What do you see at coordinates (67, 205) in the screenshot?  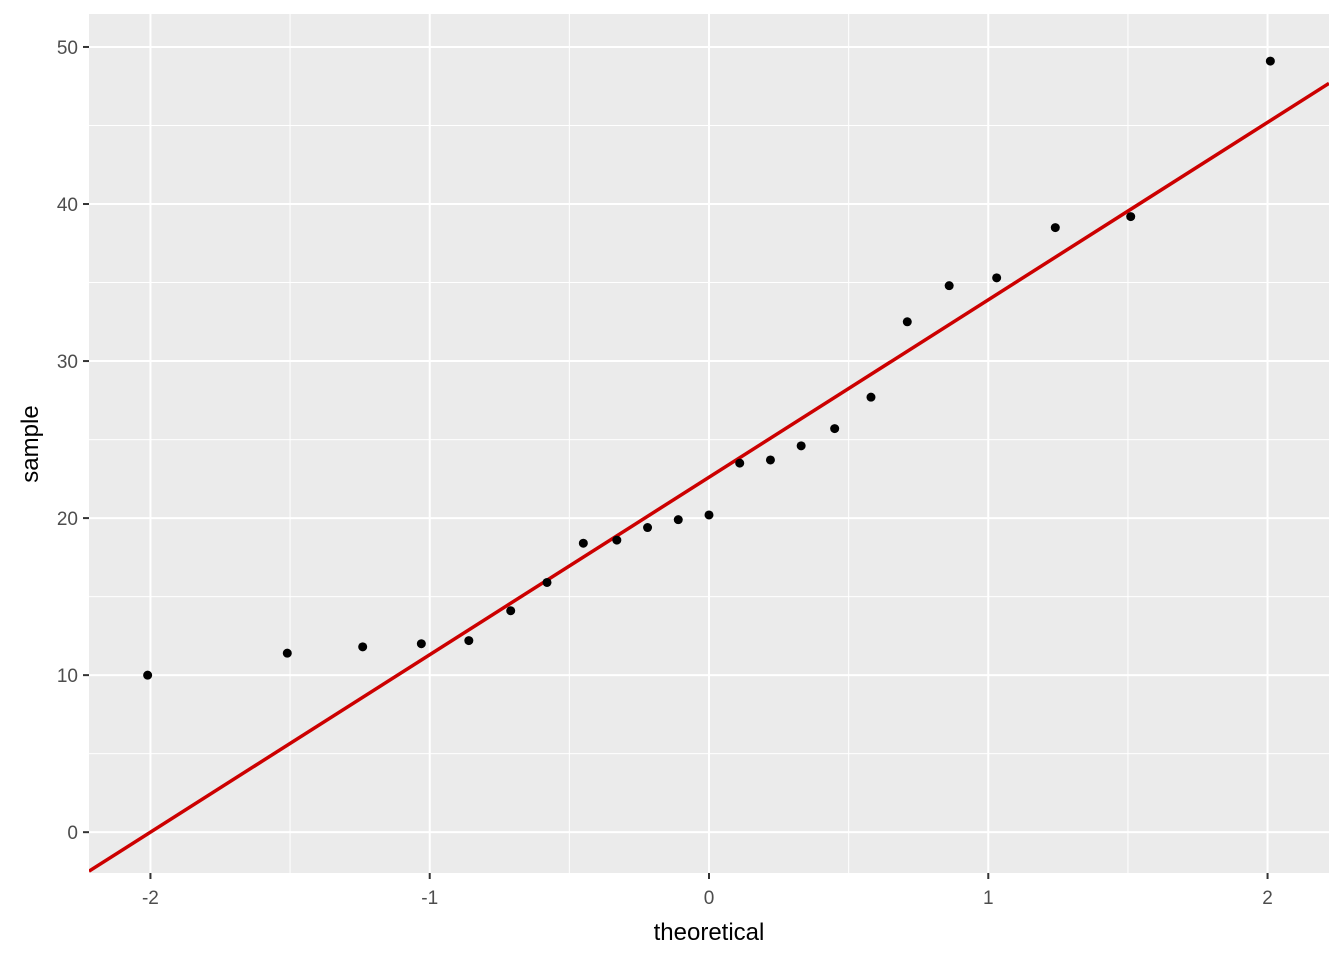 I see `y-tick-label: 40` at bounding box center [67, 205].